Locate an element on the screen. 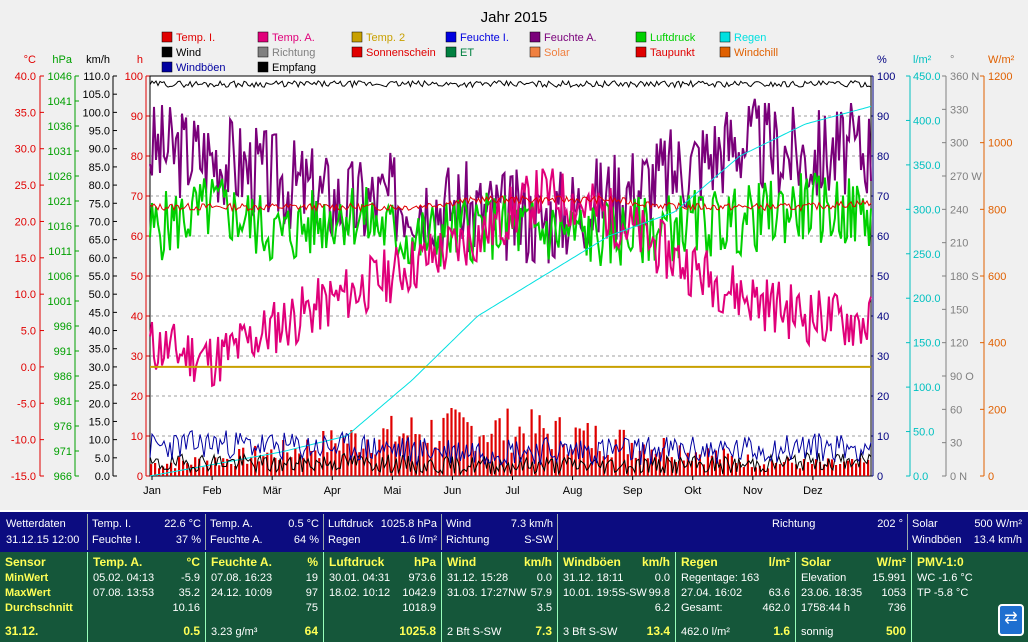 This screenshot has height=642, width=1028. axis-tick-label: 180 S is located at coordinates (964, 277).